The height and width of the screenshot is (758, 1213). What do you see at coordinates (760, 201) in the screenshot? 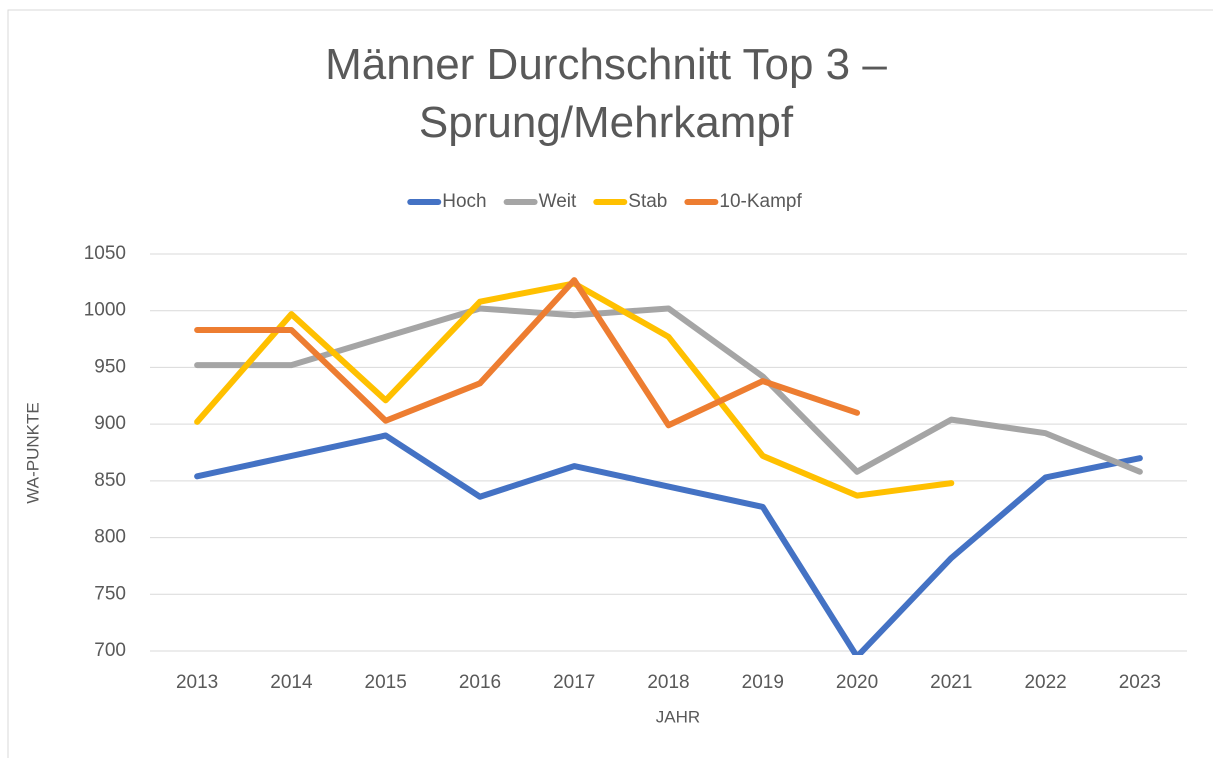
I see `legend-label: 10-Kampf` at bounding box center [760, 201].